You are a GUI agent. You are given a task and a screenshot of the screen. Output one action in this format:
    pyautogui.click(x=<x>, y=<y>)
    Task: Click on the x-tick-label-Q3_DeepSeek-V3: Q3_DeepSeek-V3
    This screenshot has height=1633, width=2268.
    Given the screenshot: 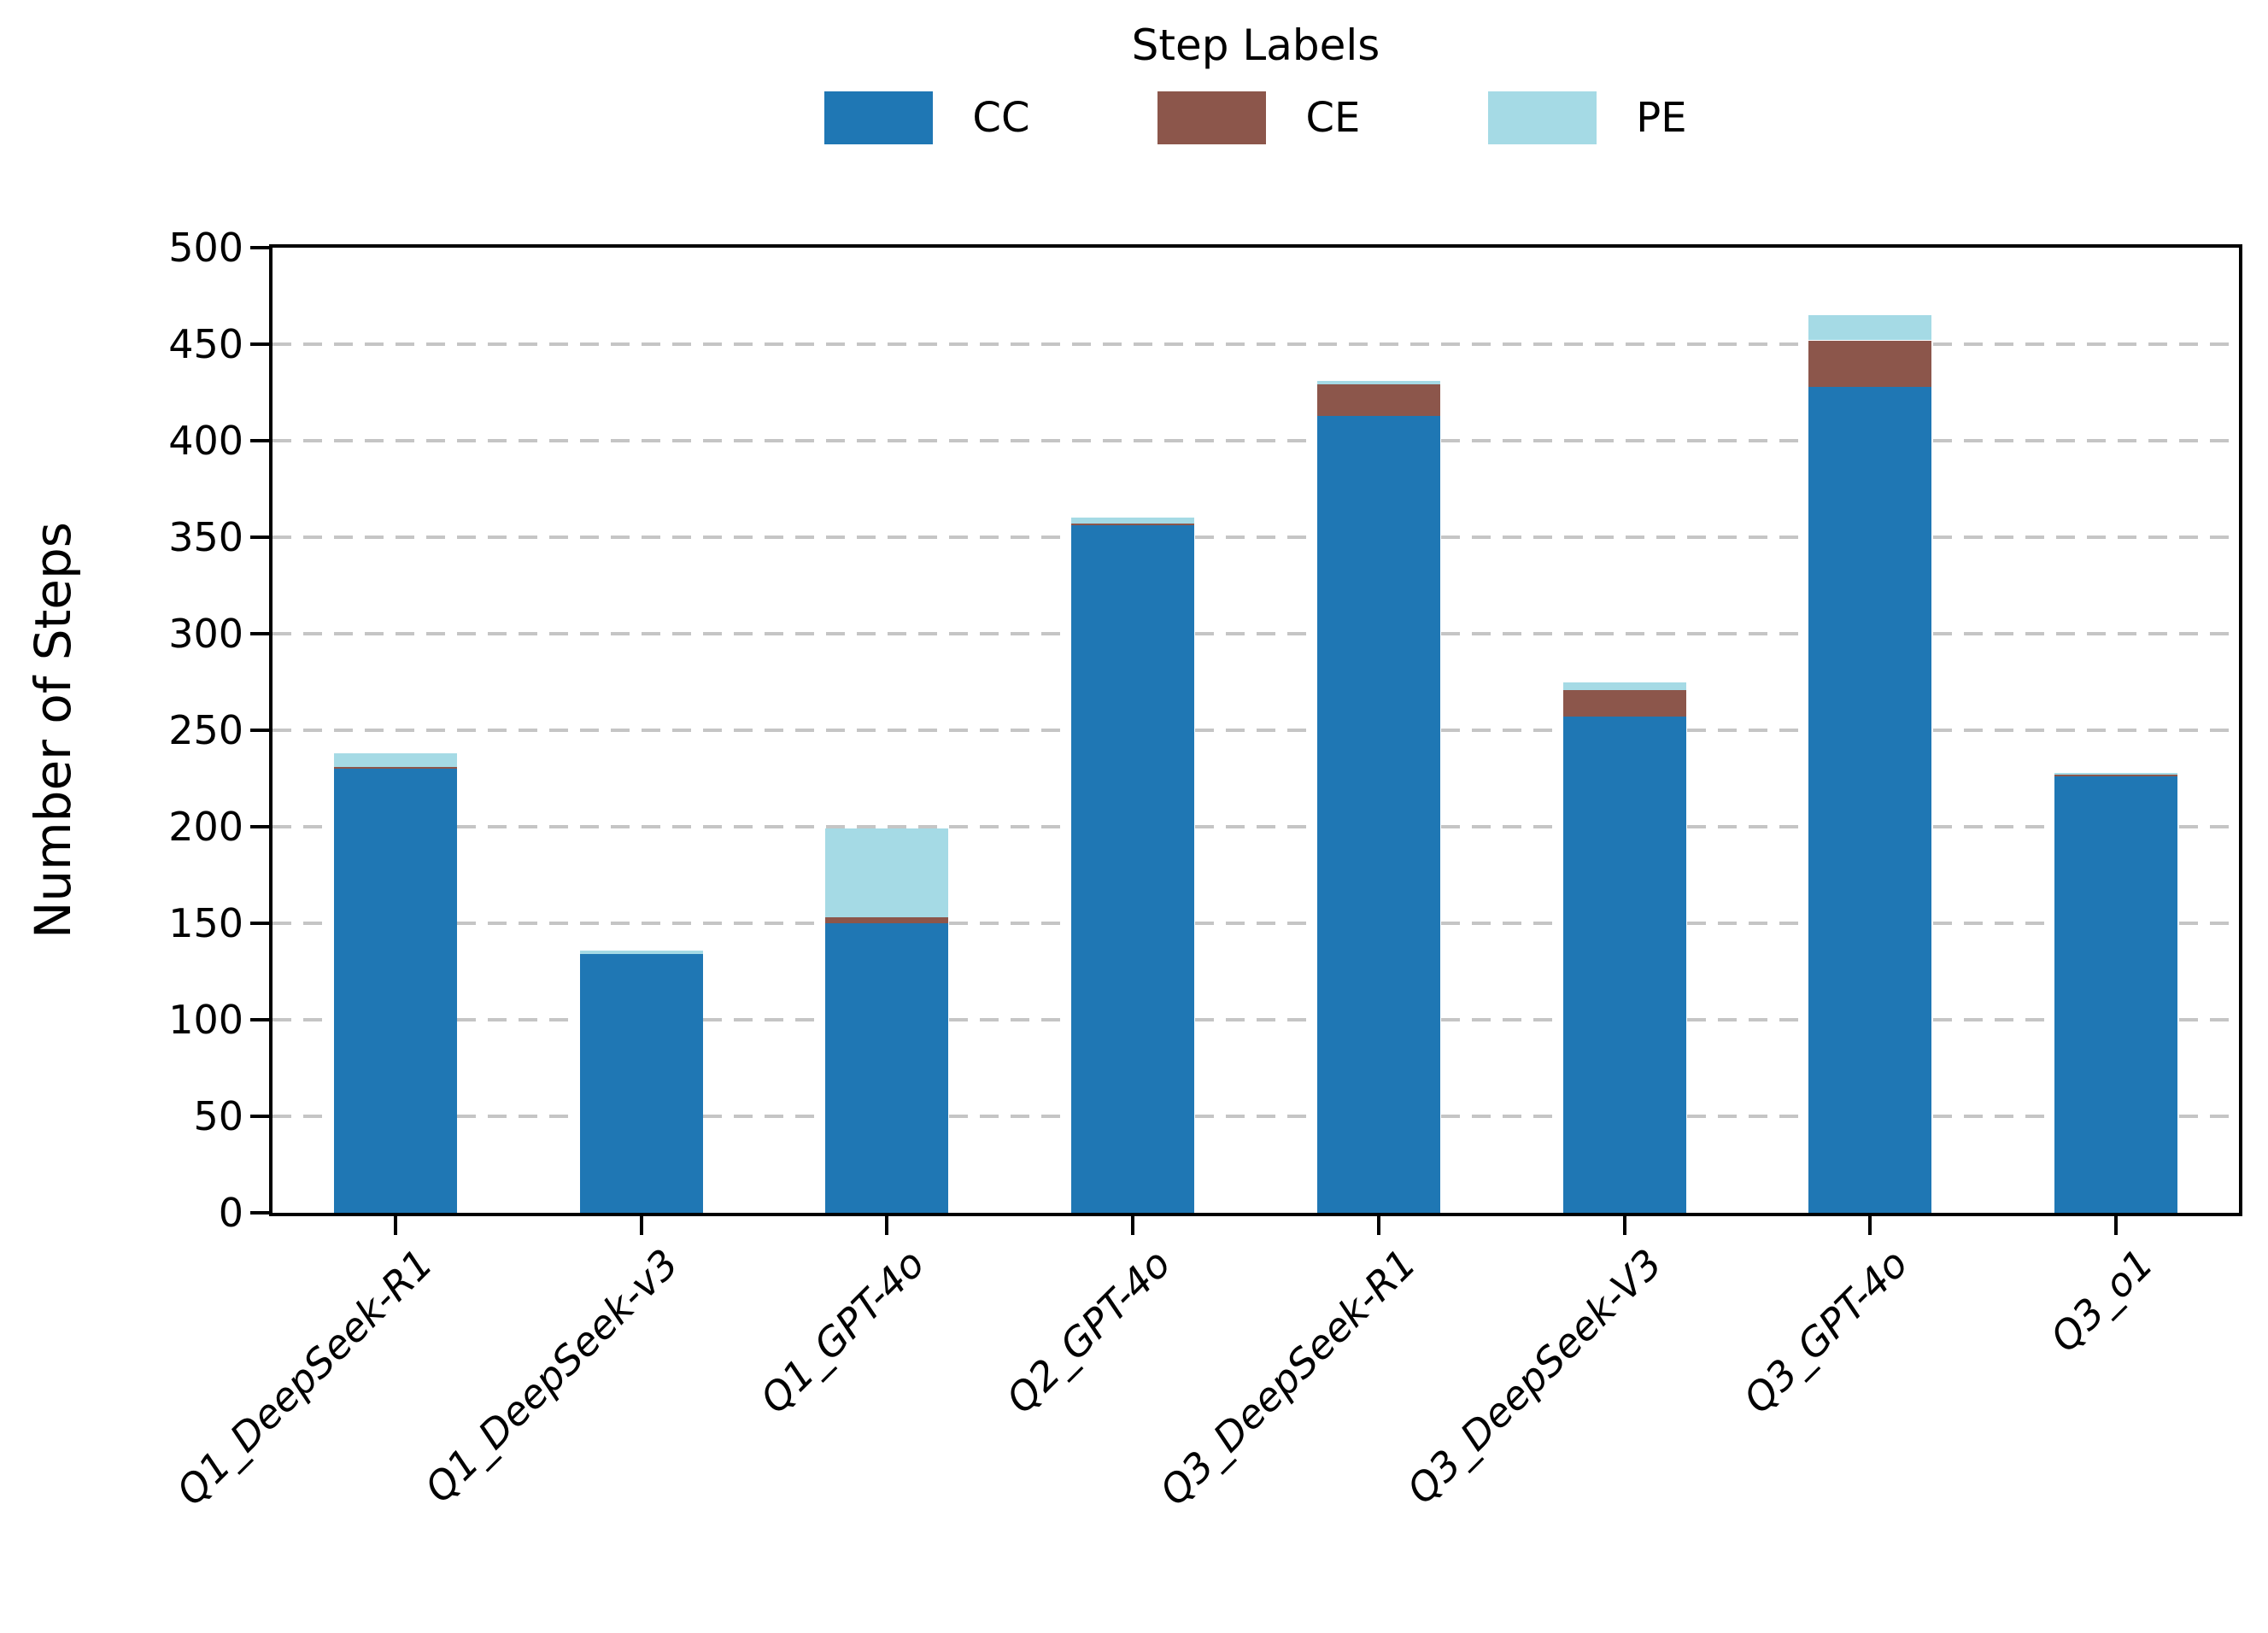 What is the action you would take?
    pyautogui.click(x=1534, y=1376)
    